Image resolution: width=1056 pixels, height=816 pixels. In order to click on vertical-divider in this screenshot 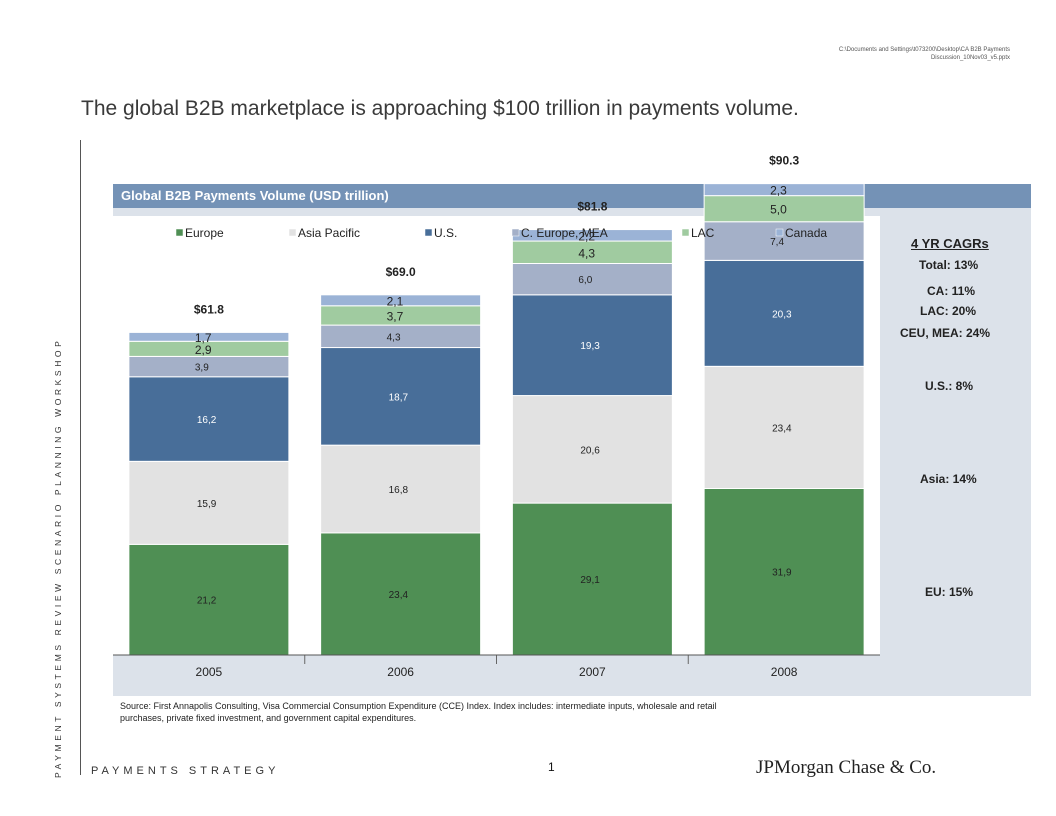, I will do `click(80, 457)`.